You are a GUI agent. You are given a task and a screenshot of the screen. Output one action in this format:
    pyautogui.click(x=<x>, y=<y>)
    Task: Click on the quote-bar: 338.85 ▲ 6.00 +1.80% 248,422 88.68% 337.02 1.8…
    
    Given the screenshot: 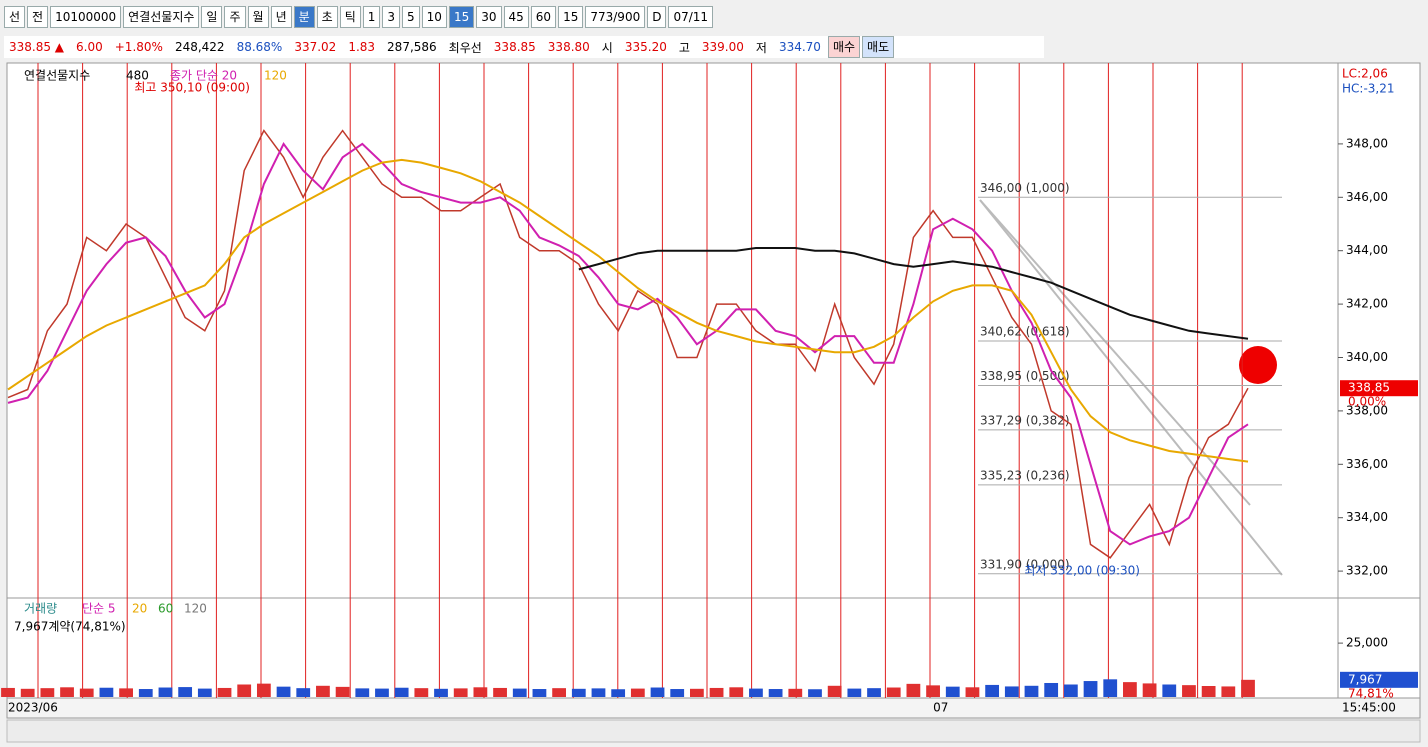 What is the action you would take?
    pyautogui.click(x=524, y=47)
    